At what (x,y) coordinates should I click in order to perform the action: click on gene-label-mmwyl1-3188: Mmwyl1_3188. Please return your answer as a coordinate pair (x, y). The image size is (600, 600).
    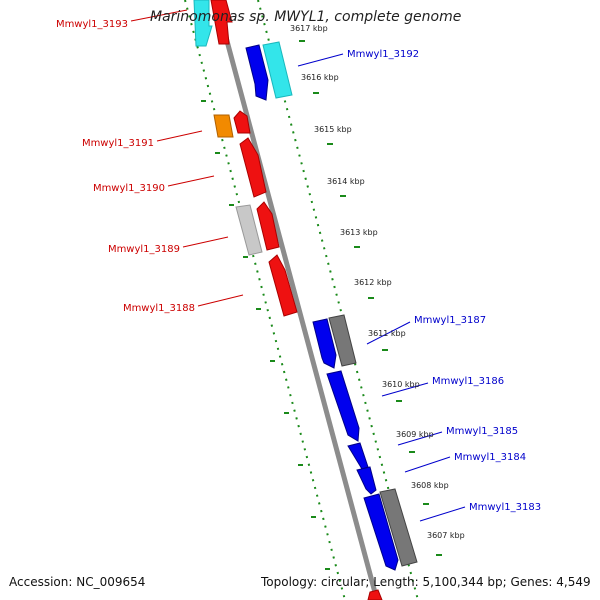
    Looking at the image, I should click on (159, 308).